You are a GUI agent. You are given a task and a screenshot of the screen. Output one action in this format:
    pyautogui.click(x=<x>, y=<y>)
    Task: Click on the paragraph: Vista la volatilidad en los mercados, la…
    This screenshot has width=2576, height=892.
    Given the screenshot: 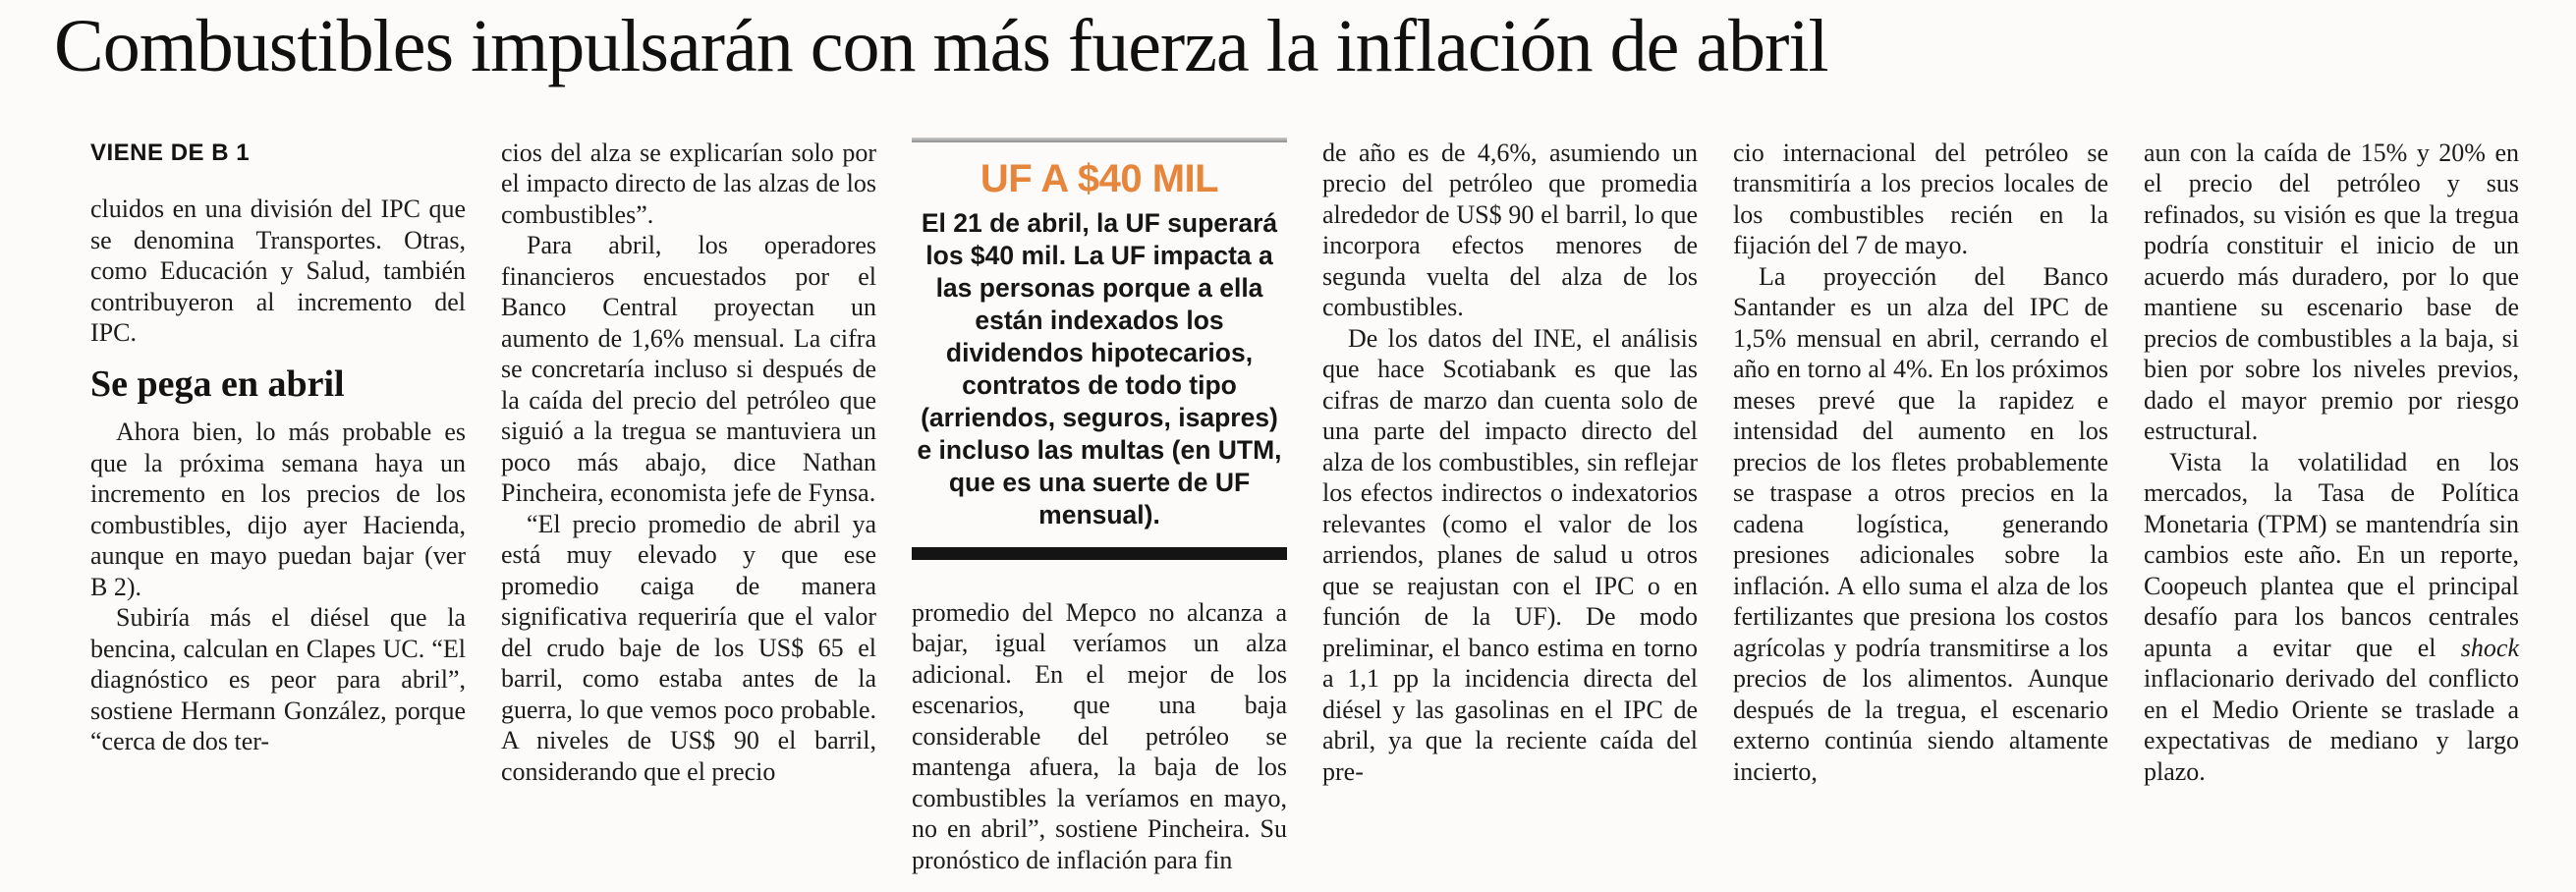 What is the action you would take?
    pyautogui.click(x=2331, y=617)
    